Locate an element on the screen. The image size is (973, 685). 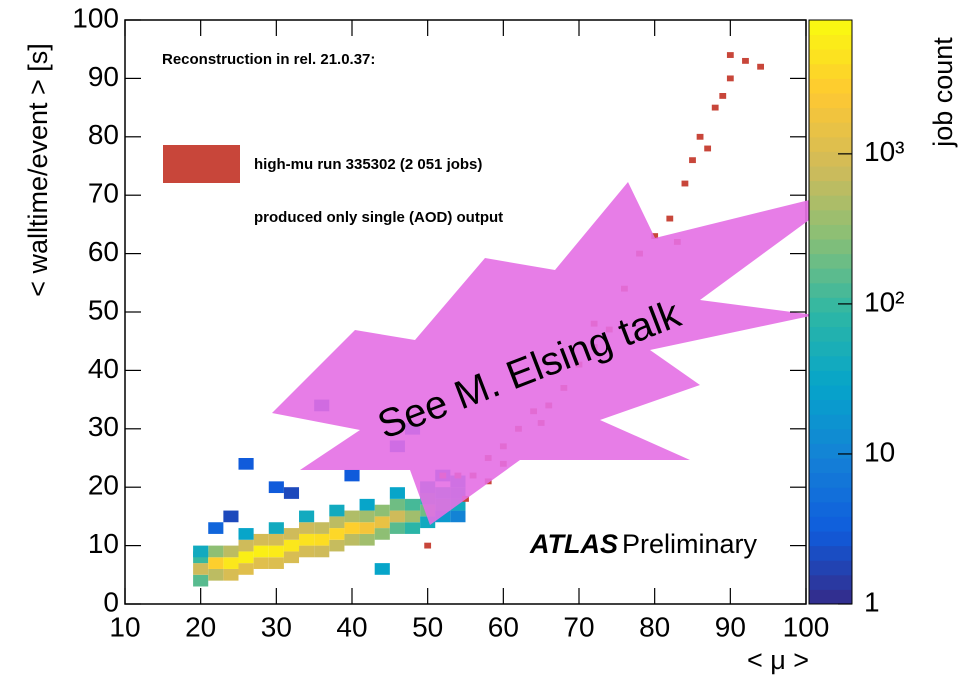
annotation: Reconstruction in rel. 21.0.37: is located at coordinates (268, 59).